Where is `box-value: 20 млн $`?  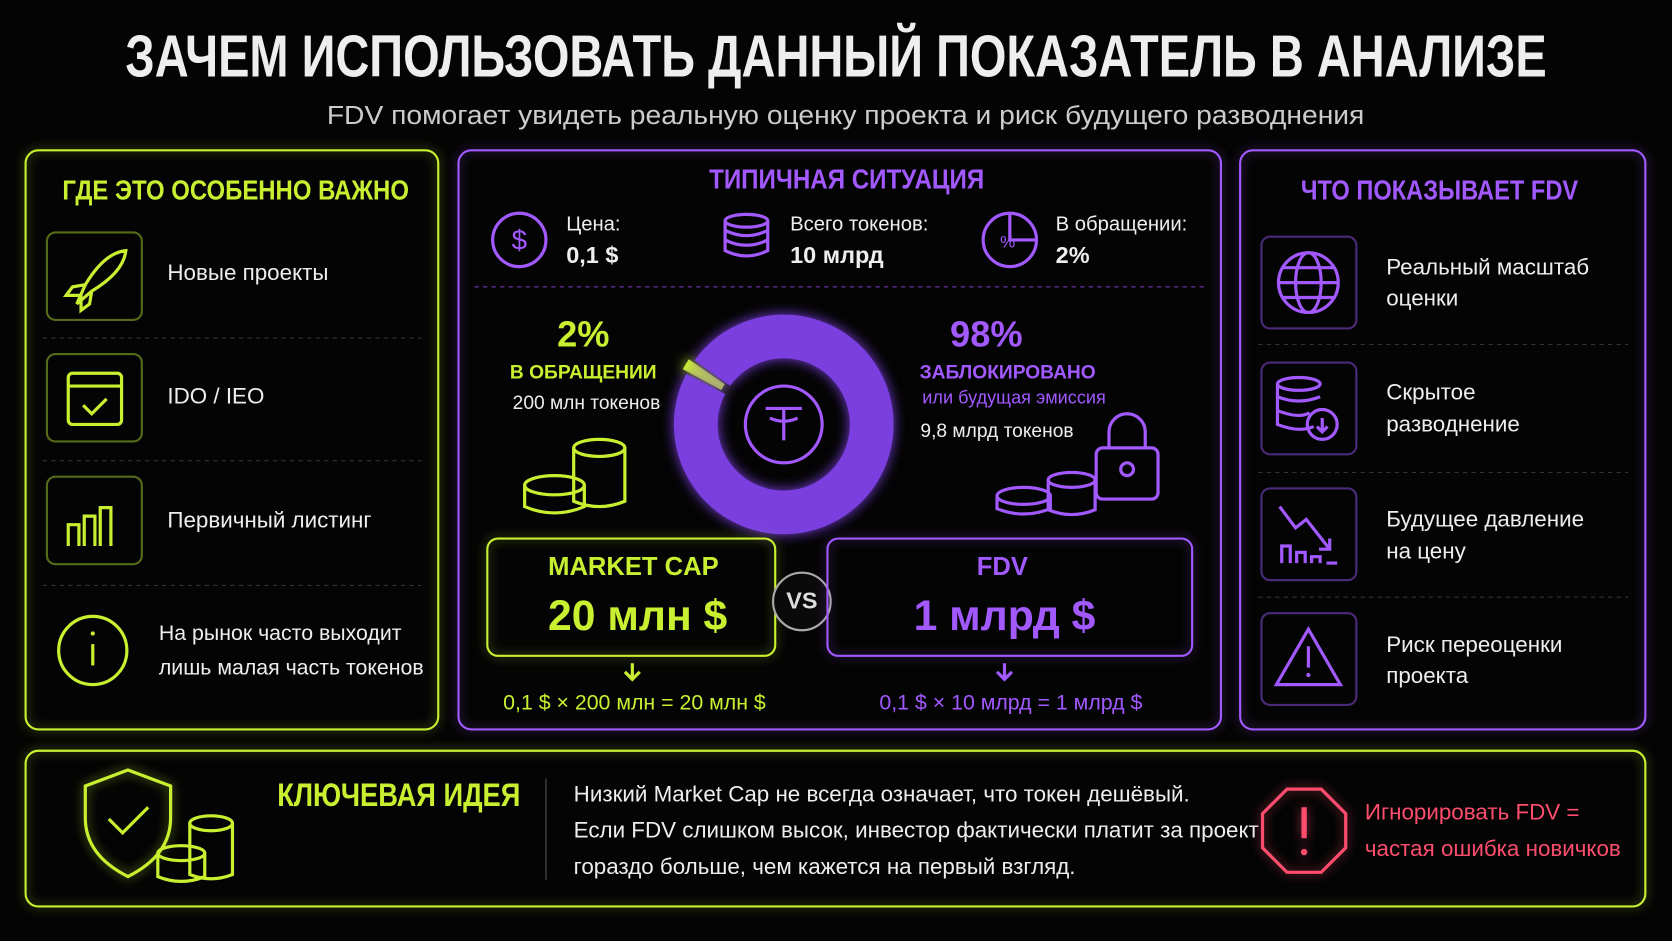 box-value: 20 млн $ is located at coordinates (638, 616).